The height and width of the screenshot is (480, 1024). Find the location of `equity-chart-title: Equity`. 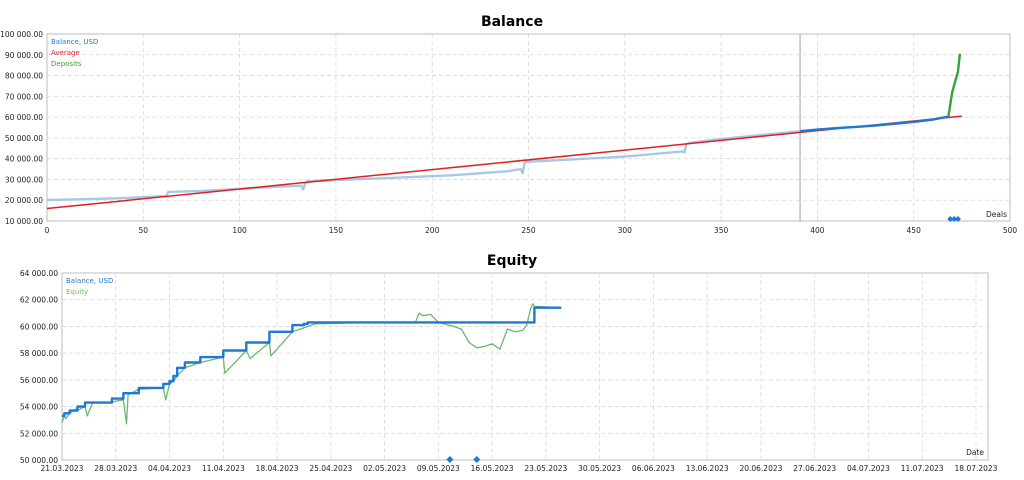

equity-chart-title: Equity is located at coordinates (512, 261).